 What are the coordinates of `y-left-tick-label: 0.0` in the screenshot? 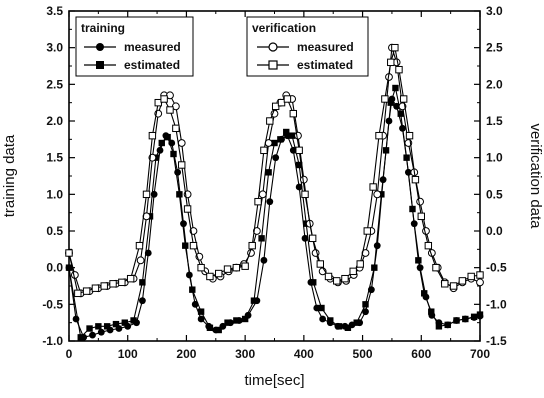 It's located at (54, 268).